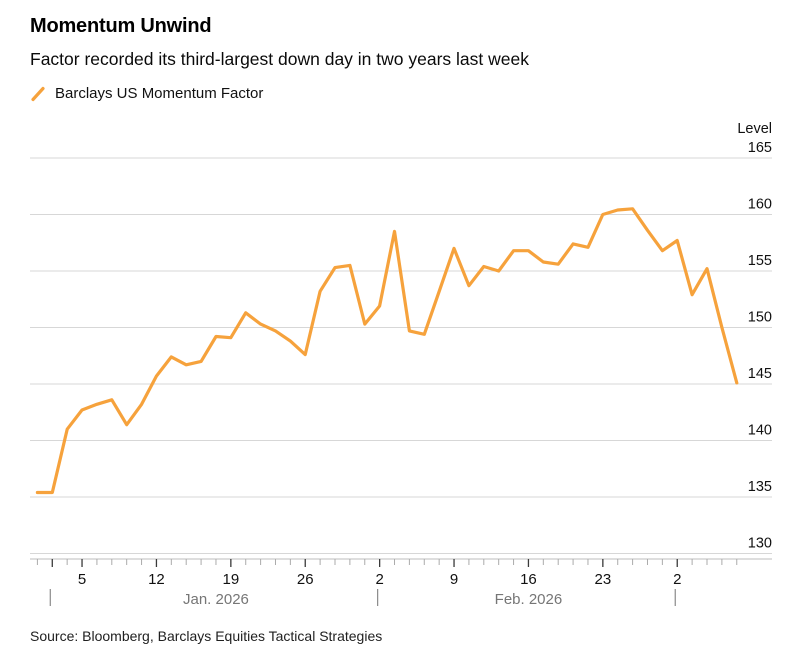 The width and height of the screenshot is (792, 655). What do you see at coordinates (602, 579) in the screenshot?
I see `x-axis-tick-label: 23` at bounding box center [602, 579].